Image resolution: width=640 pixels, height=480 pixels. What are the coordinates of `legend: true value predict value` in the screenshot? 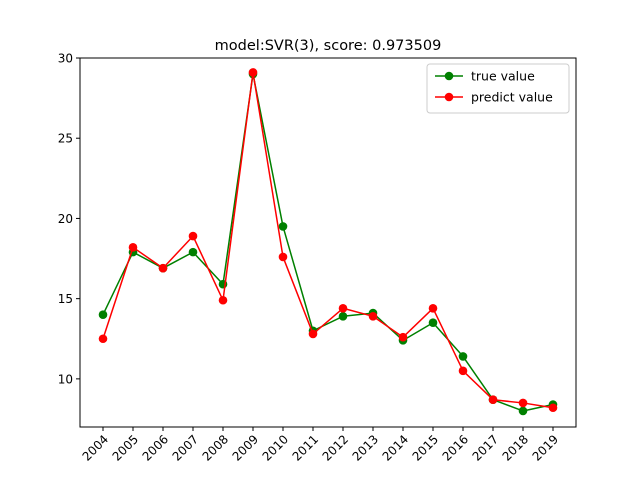 It's located at (498, 88).